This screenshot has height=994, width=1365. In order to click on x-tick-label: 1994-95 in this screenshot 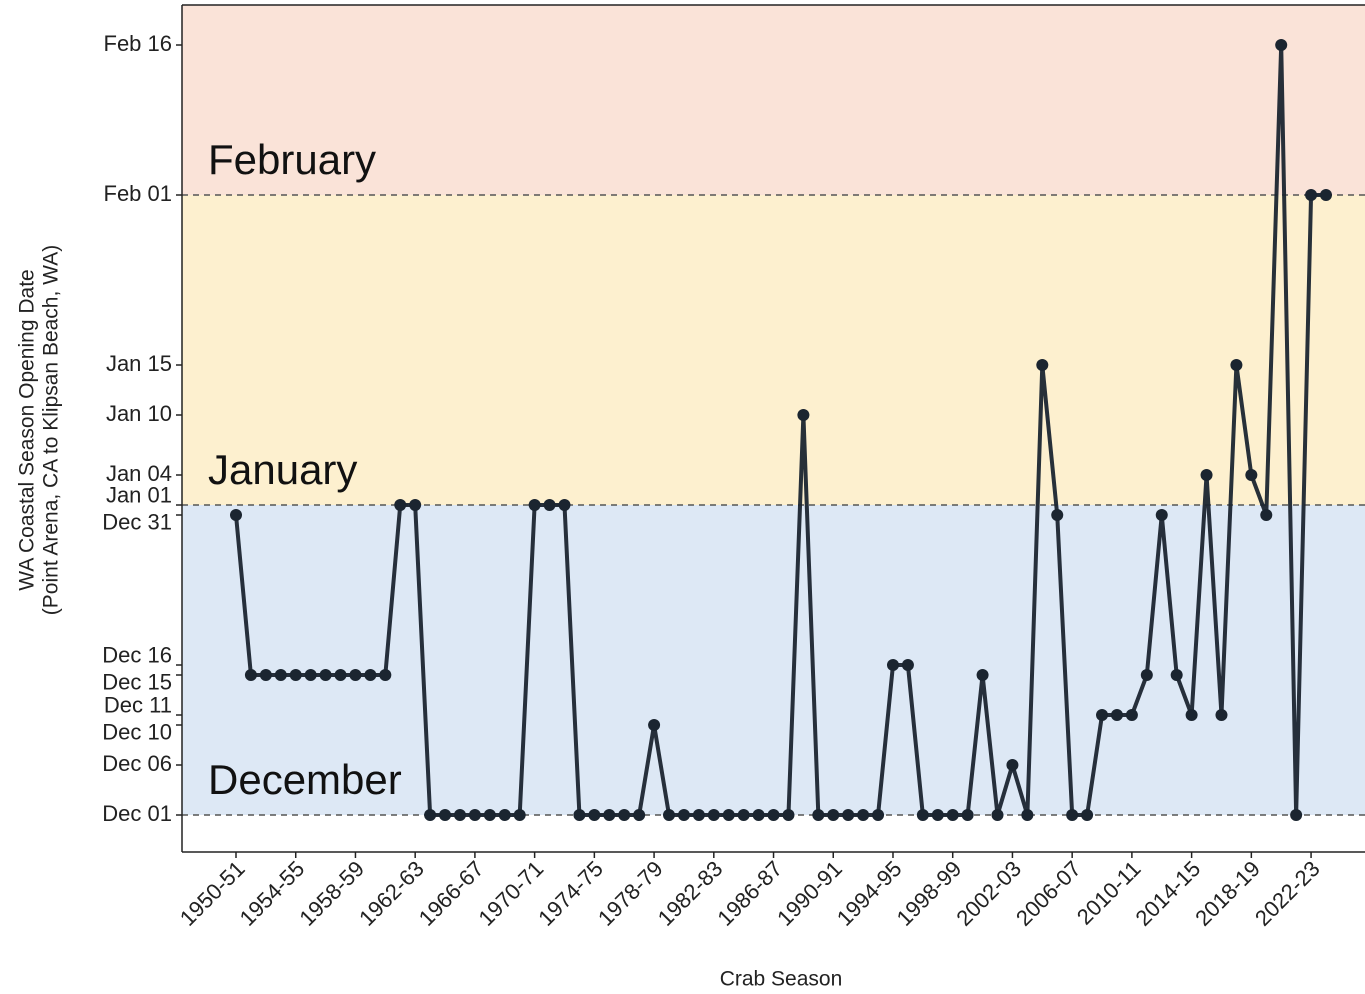, I will do `click(869, 893)`.